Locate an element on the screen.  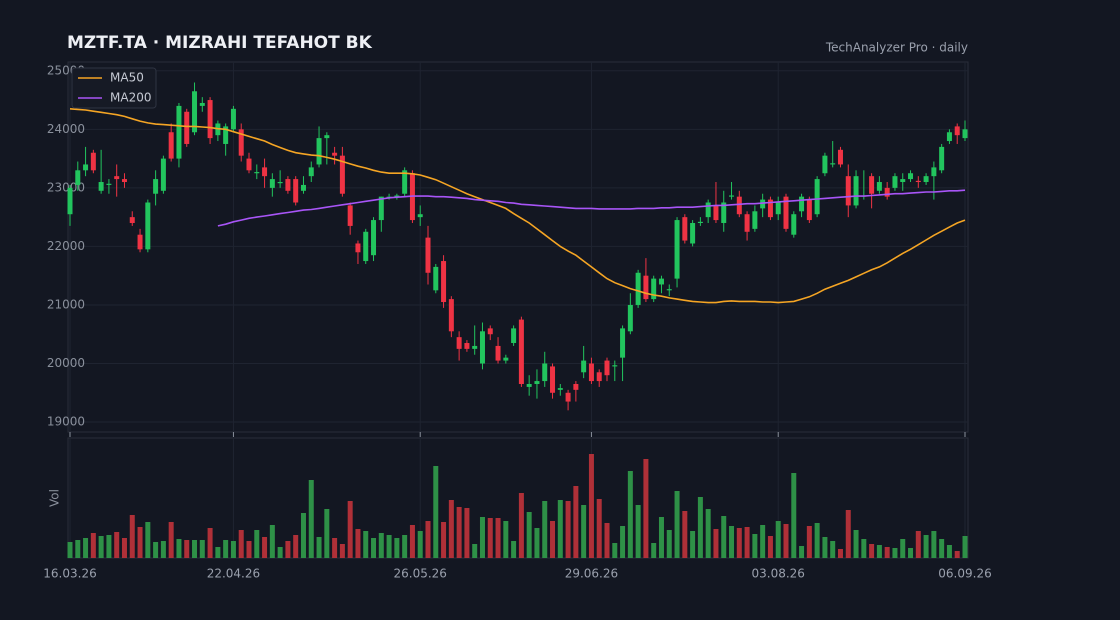
x-tick-label: 22.04.26 is located at coordinates (233, 574).